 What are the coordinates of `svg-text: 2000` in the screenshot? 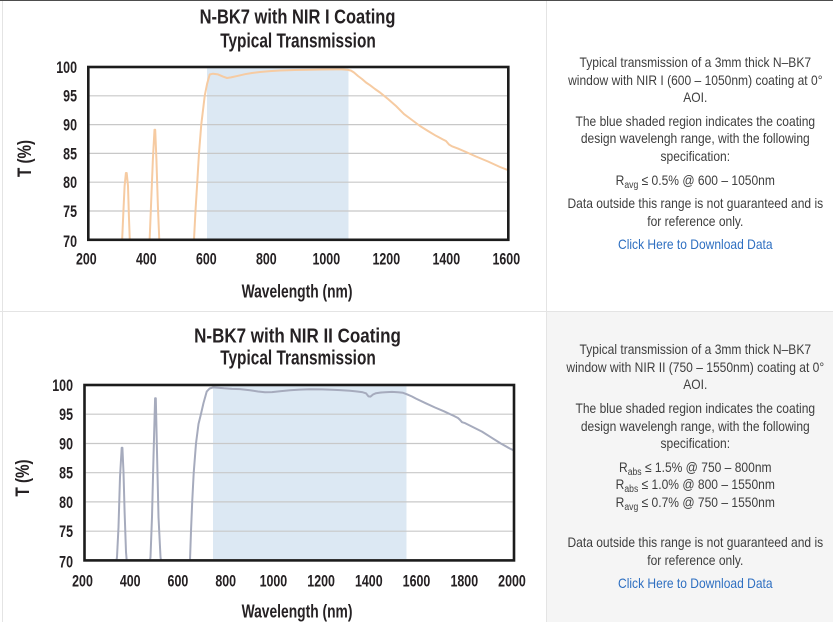 It's located at (512, 582).